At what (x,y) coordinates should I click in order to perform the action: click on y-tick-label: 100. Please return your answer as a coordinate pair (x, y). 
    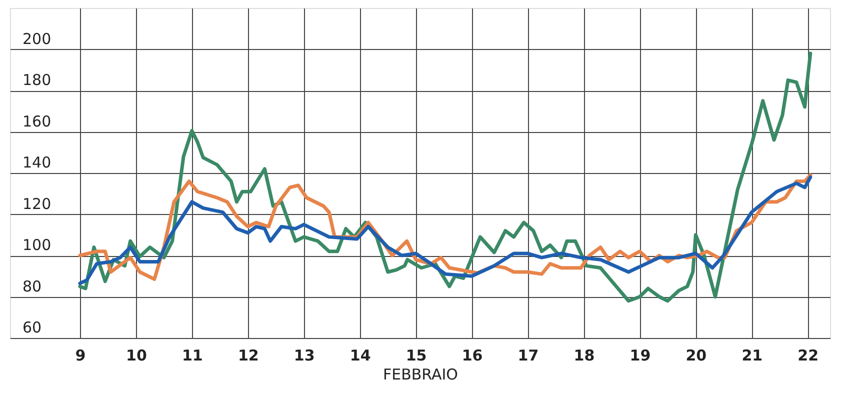
    Looking at the image, I should click on (37, 245).